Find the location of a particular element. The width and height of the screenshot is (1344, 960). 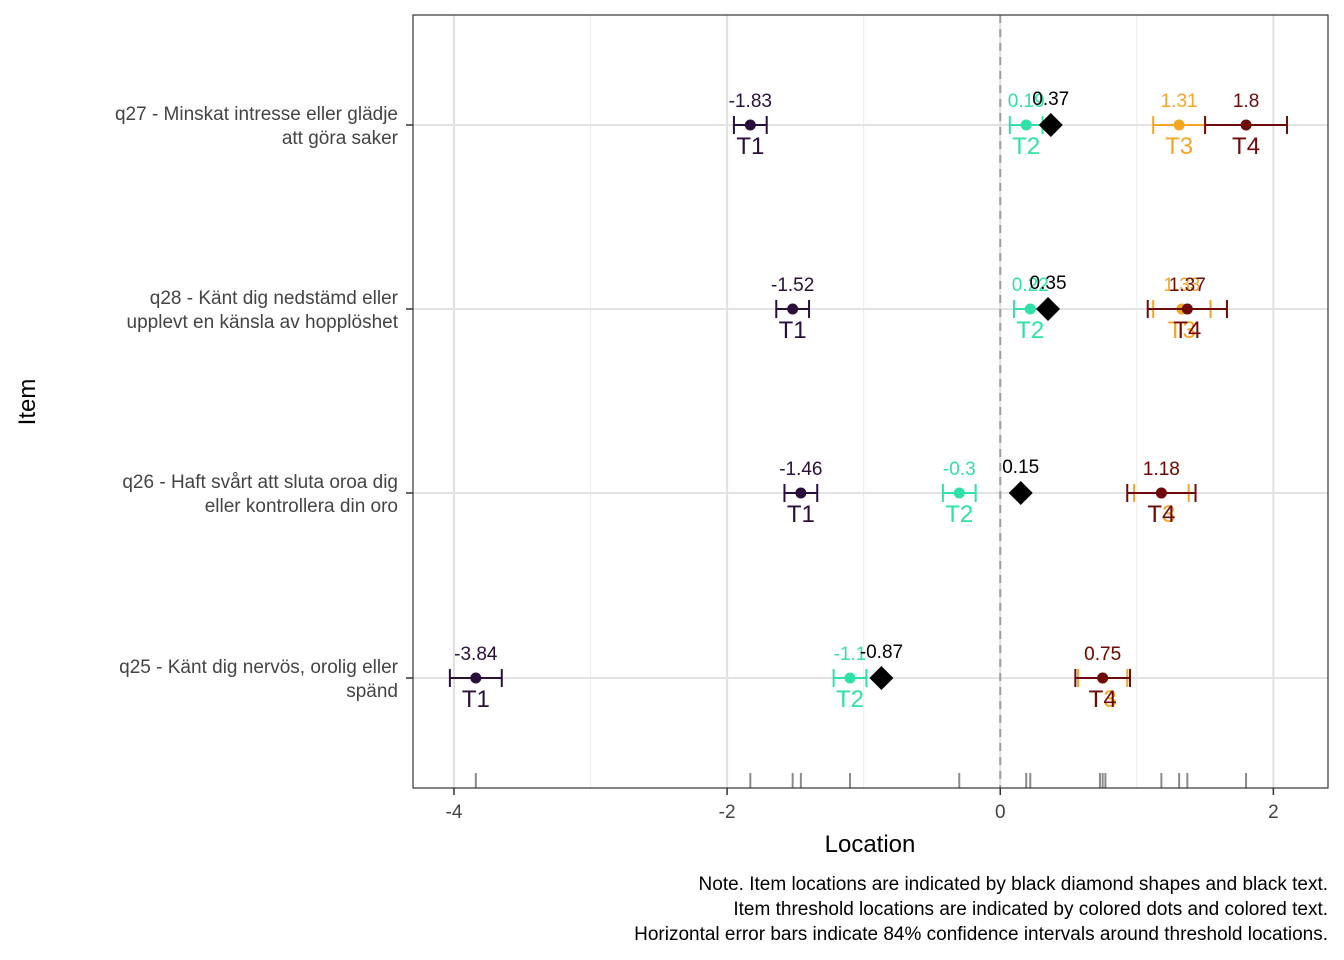

item-location-label: 0.37 is located at coordinates (1050, 99).